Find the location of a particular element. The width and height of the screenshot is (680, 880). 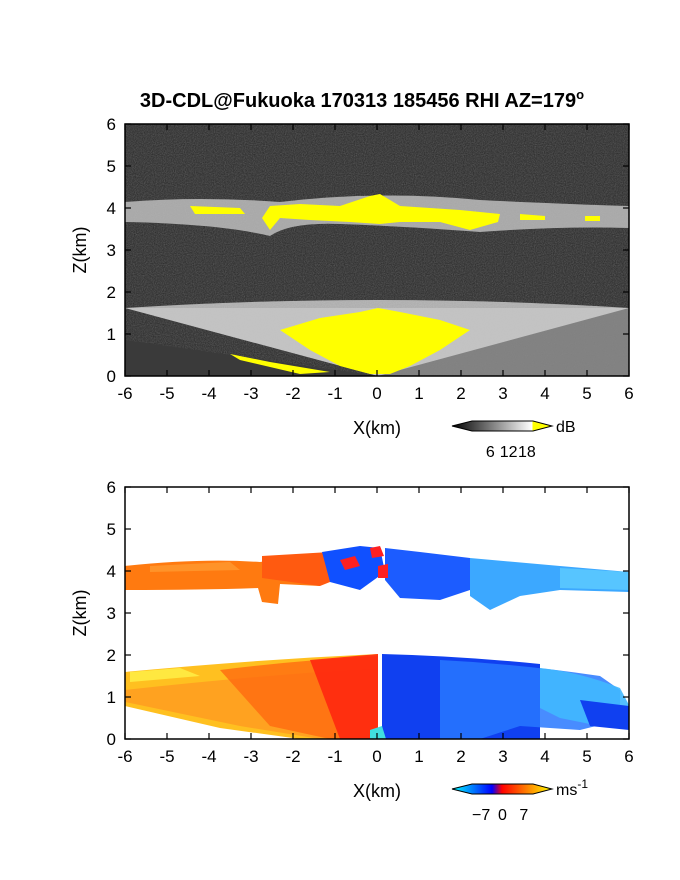

colorbar-tick-label: −7 is located at coordinates (481, 815).